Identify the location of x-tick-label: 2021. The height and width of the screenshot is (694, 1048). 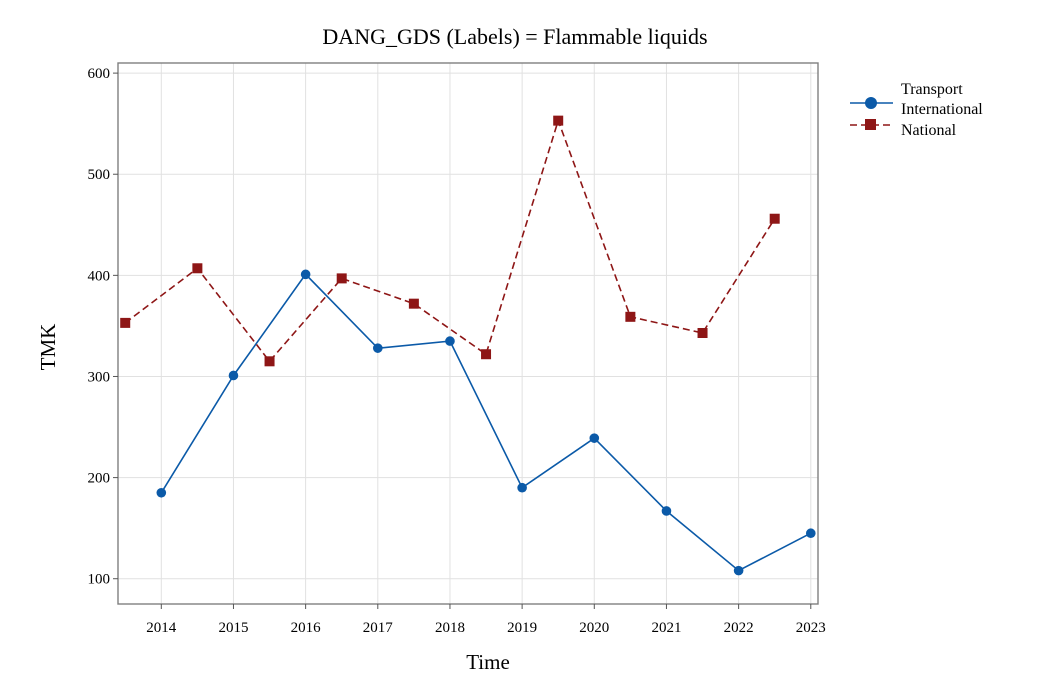
(666, 628).